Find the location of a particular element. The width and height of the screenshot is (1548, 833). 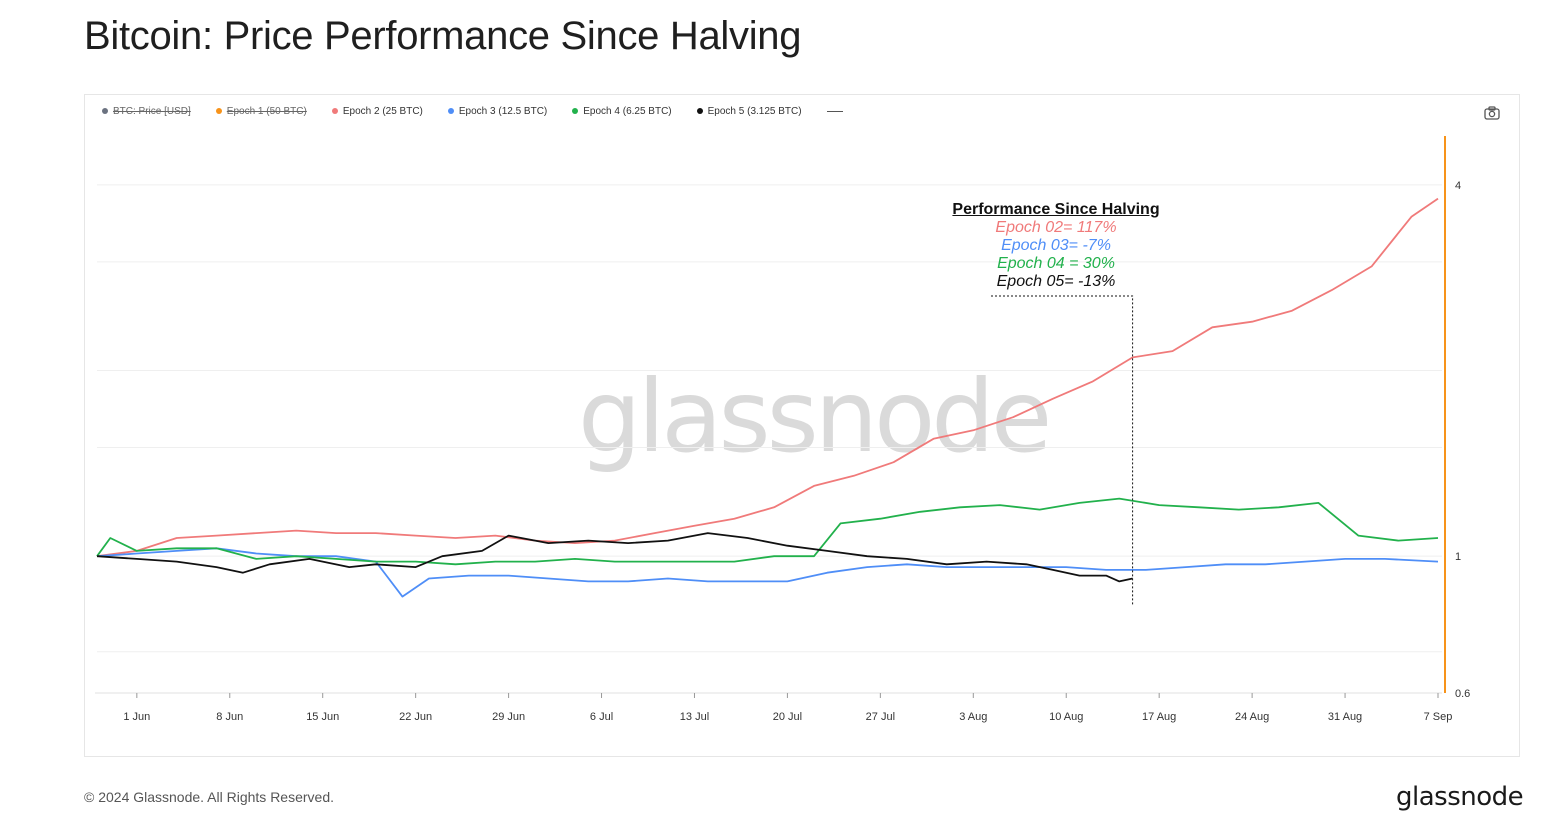

x-tick-label: 7 Sep is located at coordinates (1438, 717).